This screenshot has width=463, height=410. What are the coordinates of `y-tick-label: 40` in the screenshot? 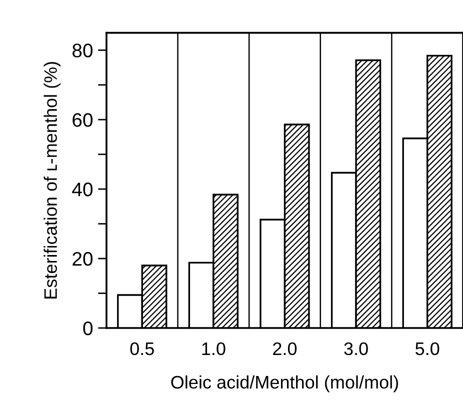 It's located at (82, 189).